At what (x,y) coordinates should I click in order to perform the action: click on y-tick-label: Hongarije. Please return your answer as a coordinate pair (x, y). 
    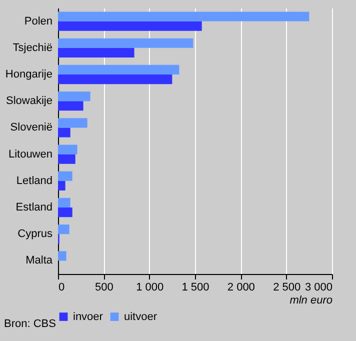
    Looking at the image, I should click on (28, 74).